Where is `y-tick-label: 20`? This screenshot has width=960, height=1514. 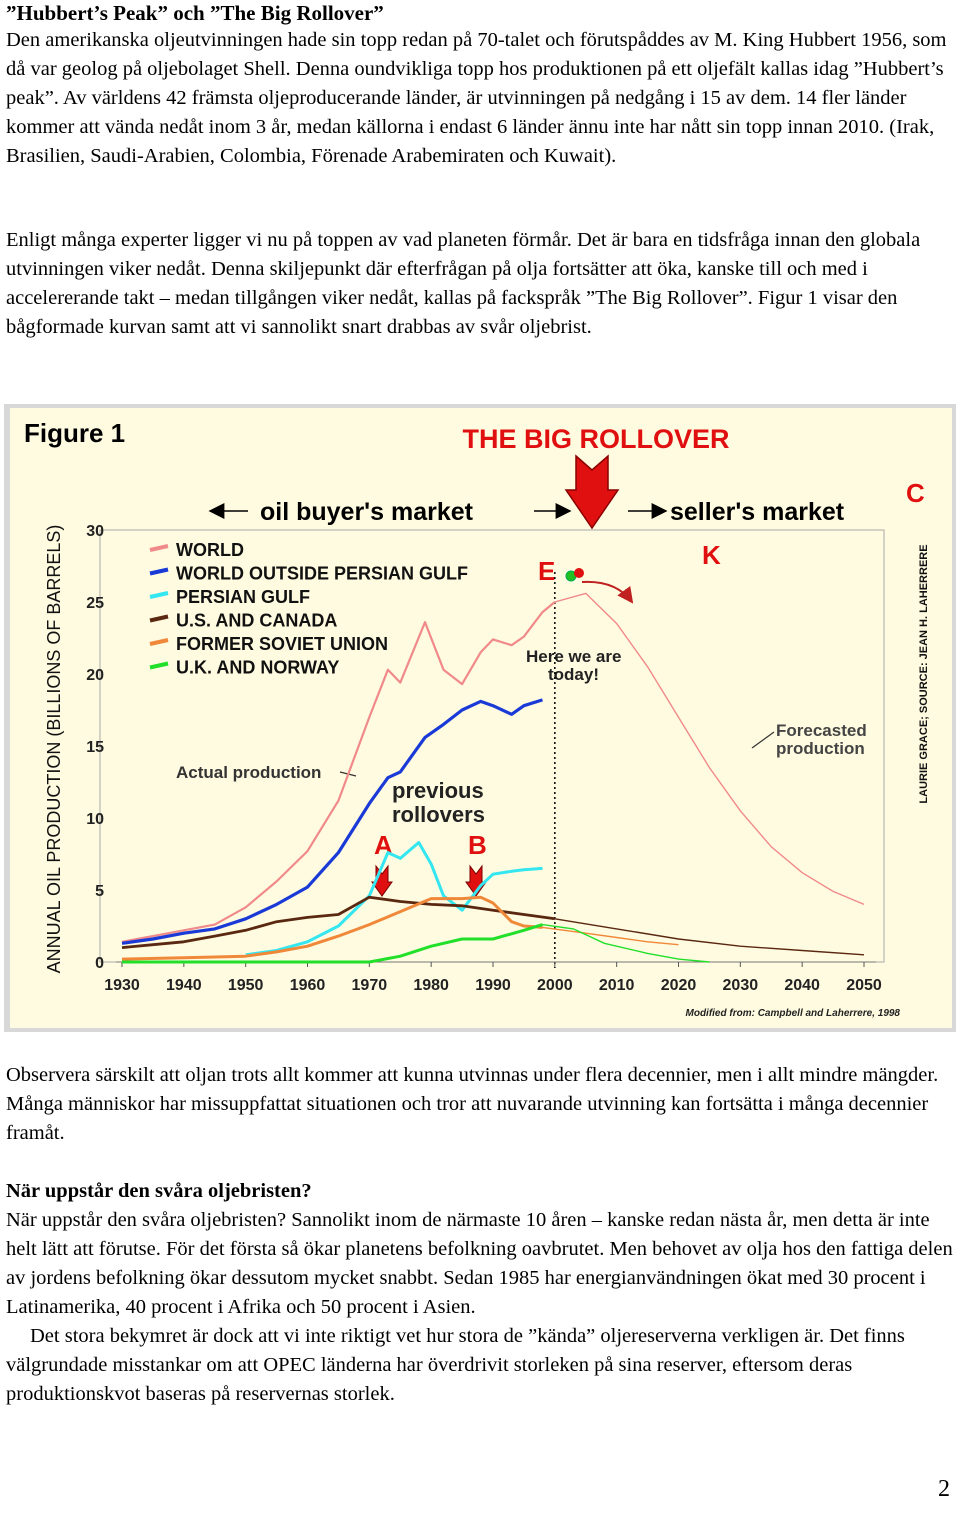
y-tick-label: 20 is located at coordinates (95, 675).